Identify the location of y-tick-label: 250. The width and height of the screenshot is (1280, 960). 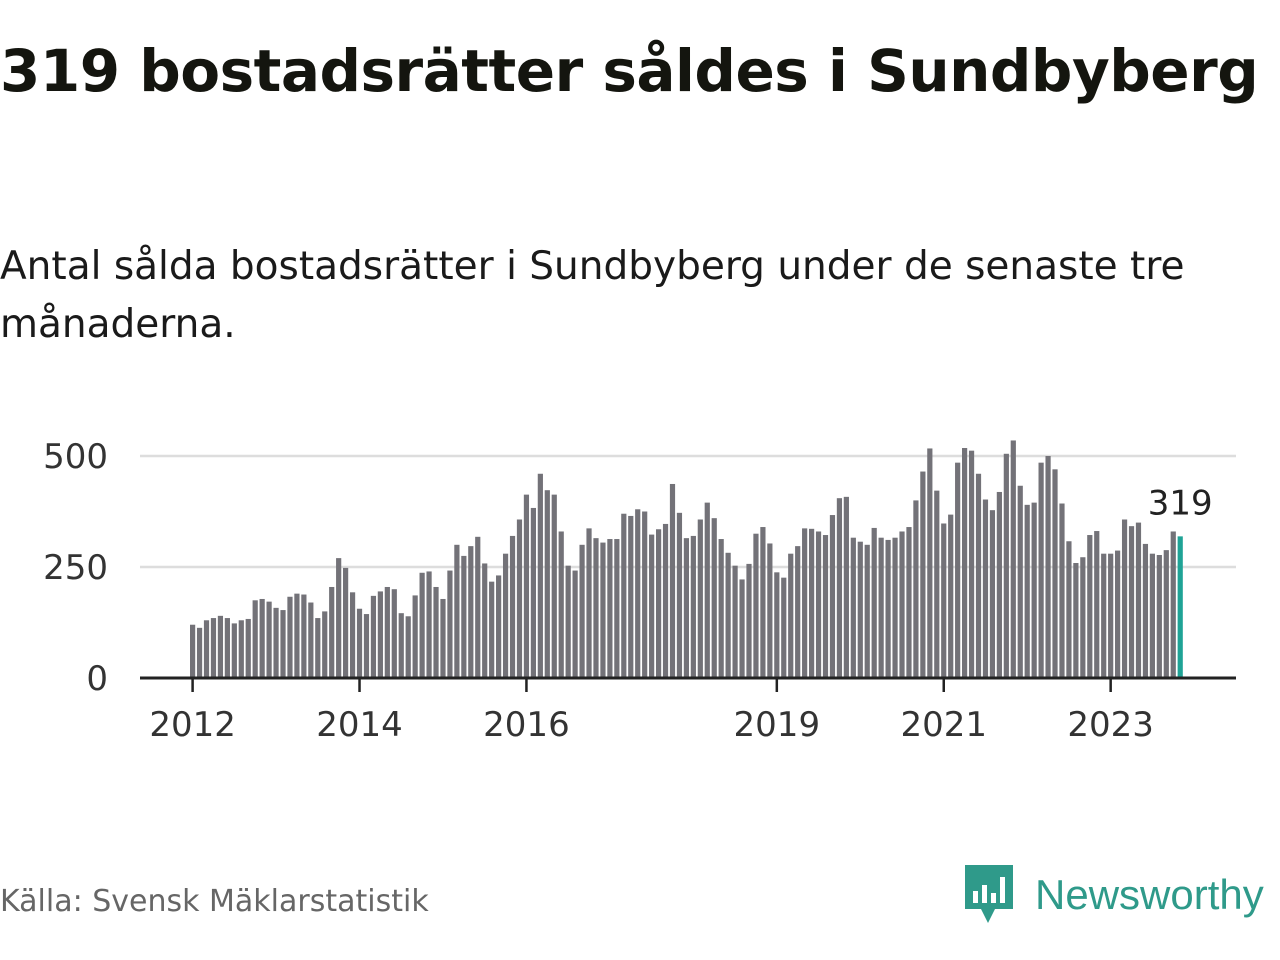
(75, 568).